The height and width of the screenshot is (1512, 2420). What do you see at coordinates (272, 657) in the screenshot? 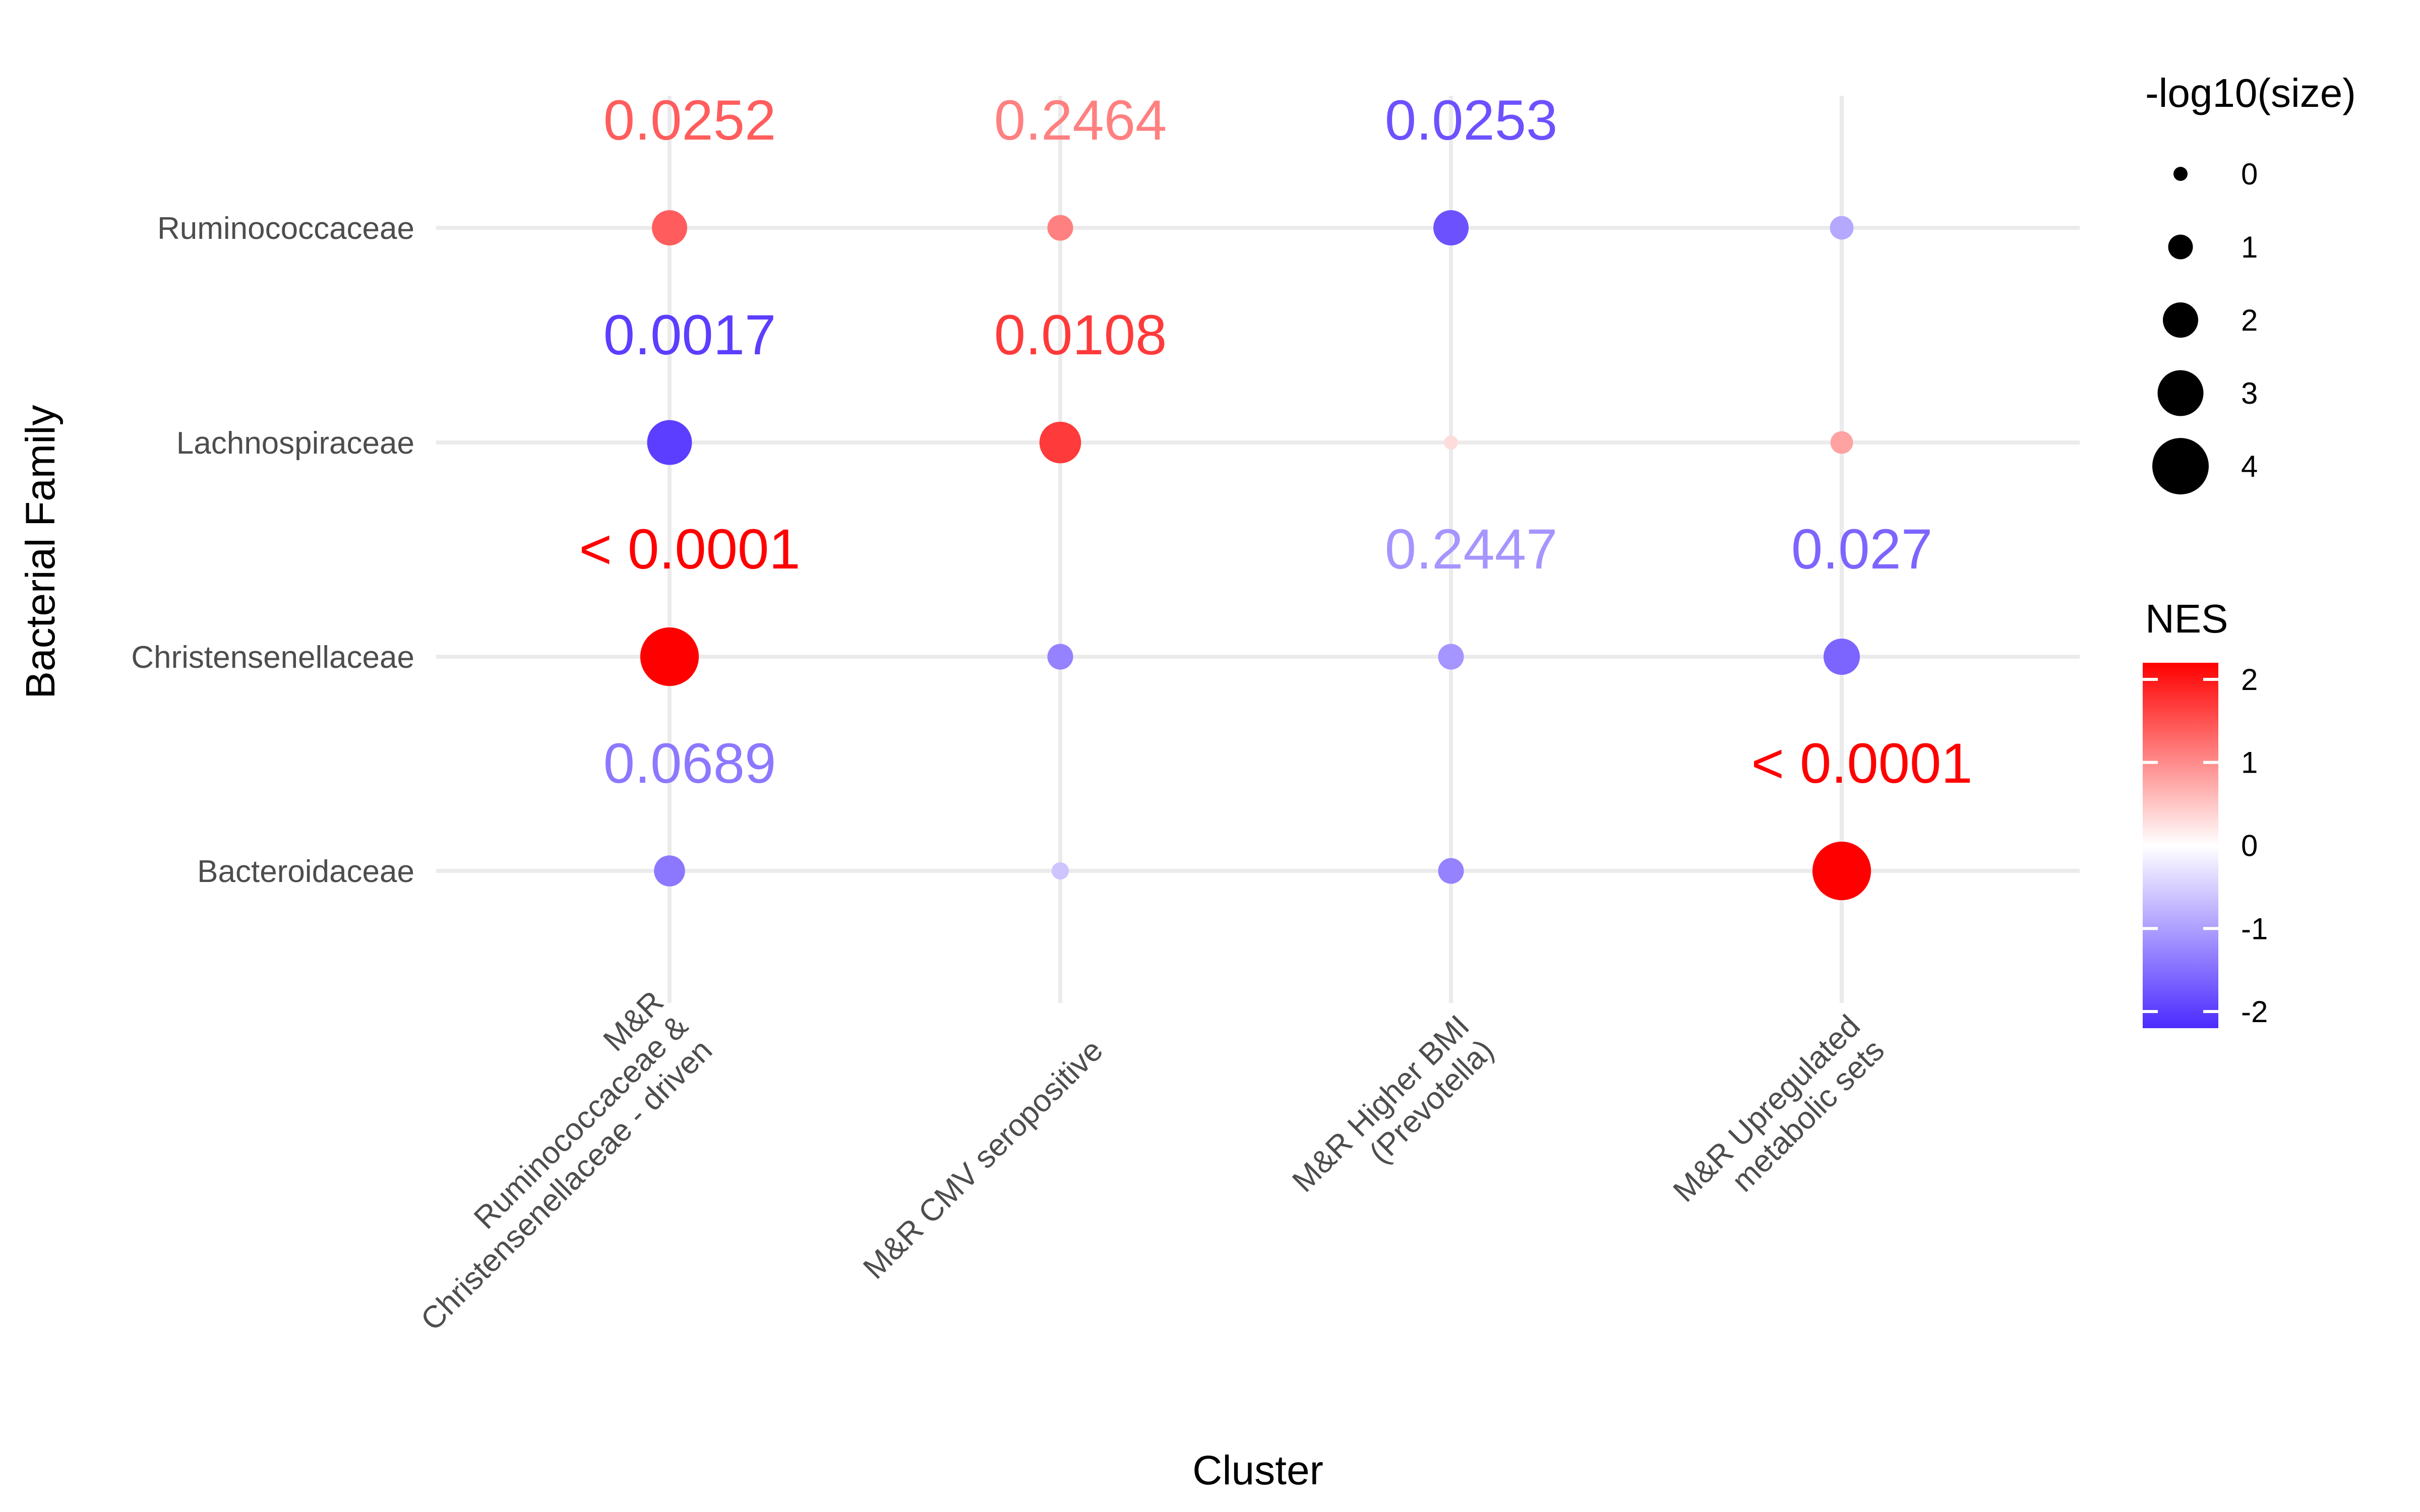
I see `y-tick-label: Christensenellaceae` at bounding box center [272, 657].